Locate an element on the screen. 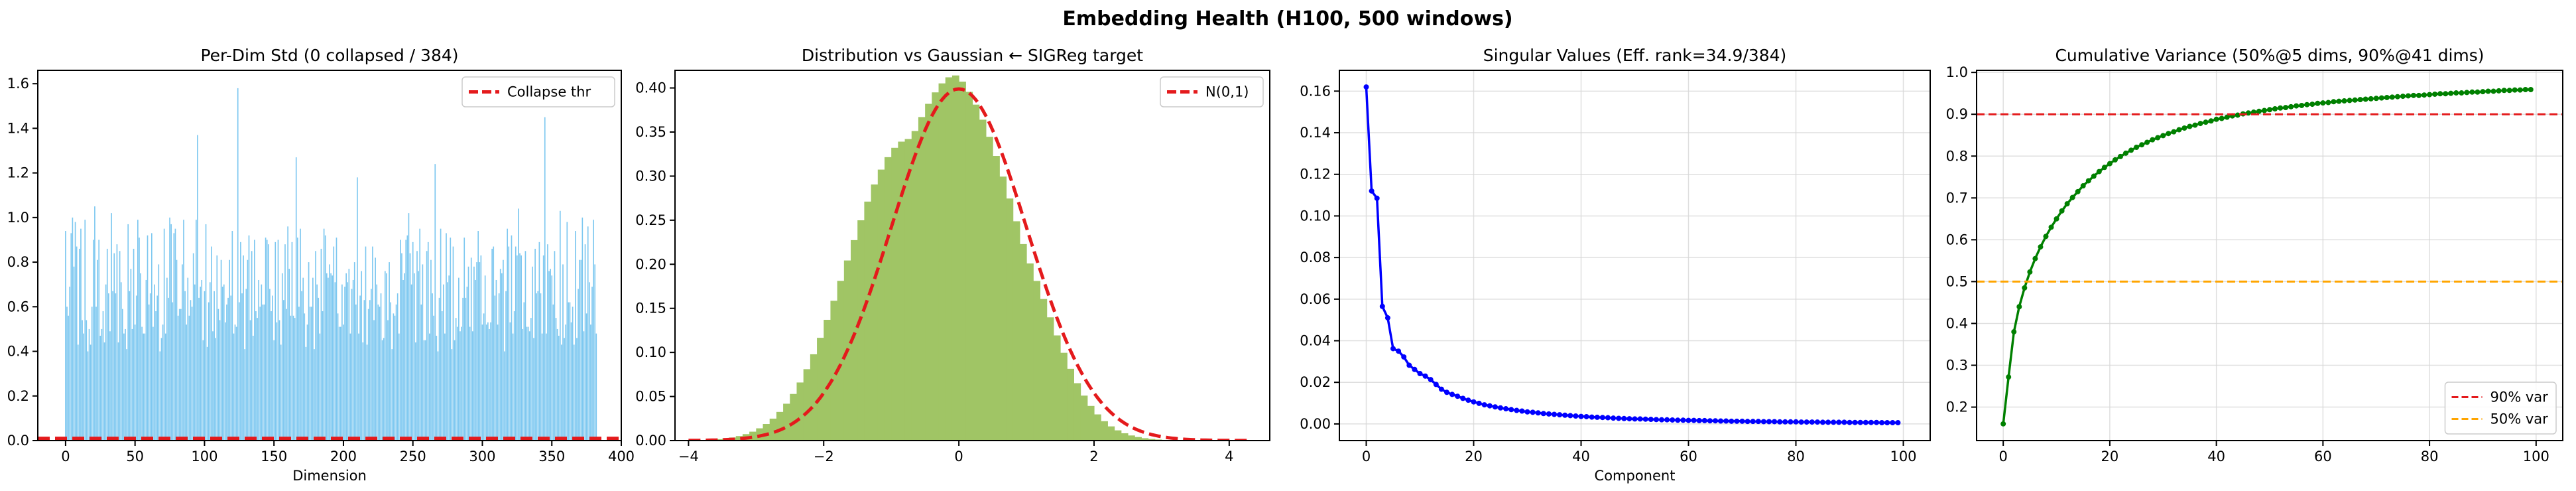  y-tick-label: 0.14 is located at coordinates (1315, 133).